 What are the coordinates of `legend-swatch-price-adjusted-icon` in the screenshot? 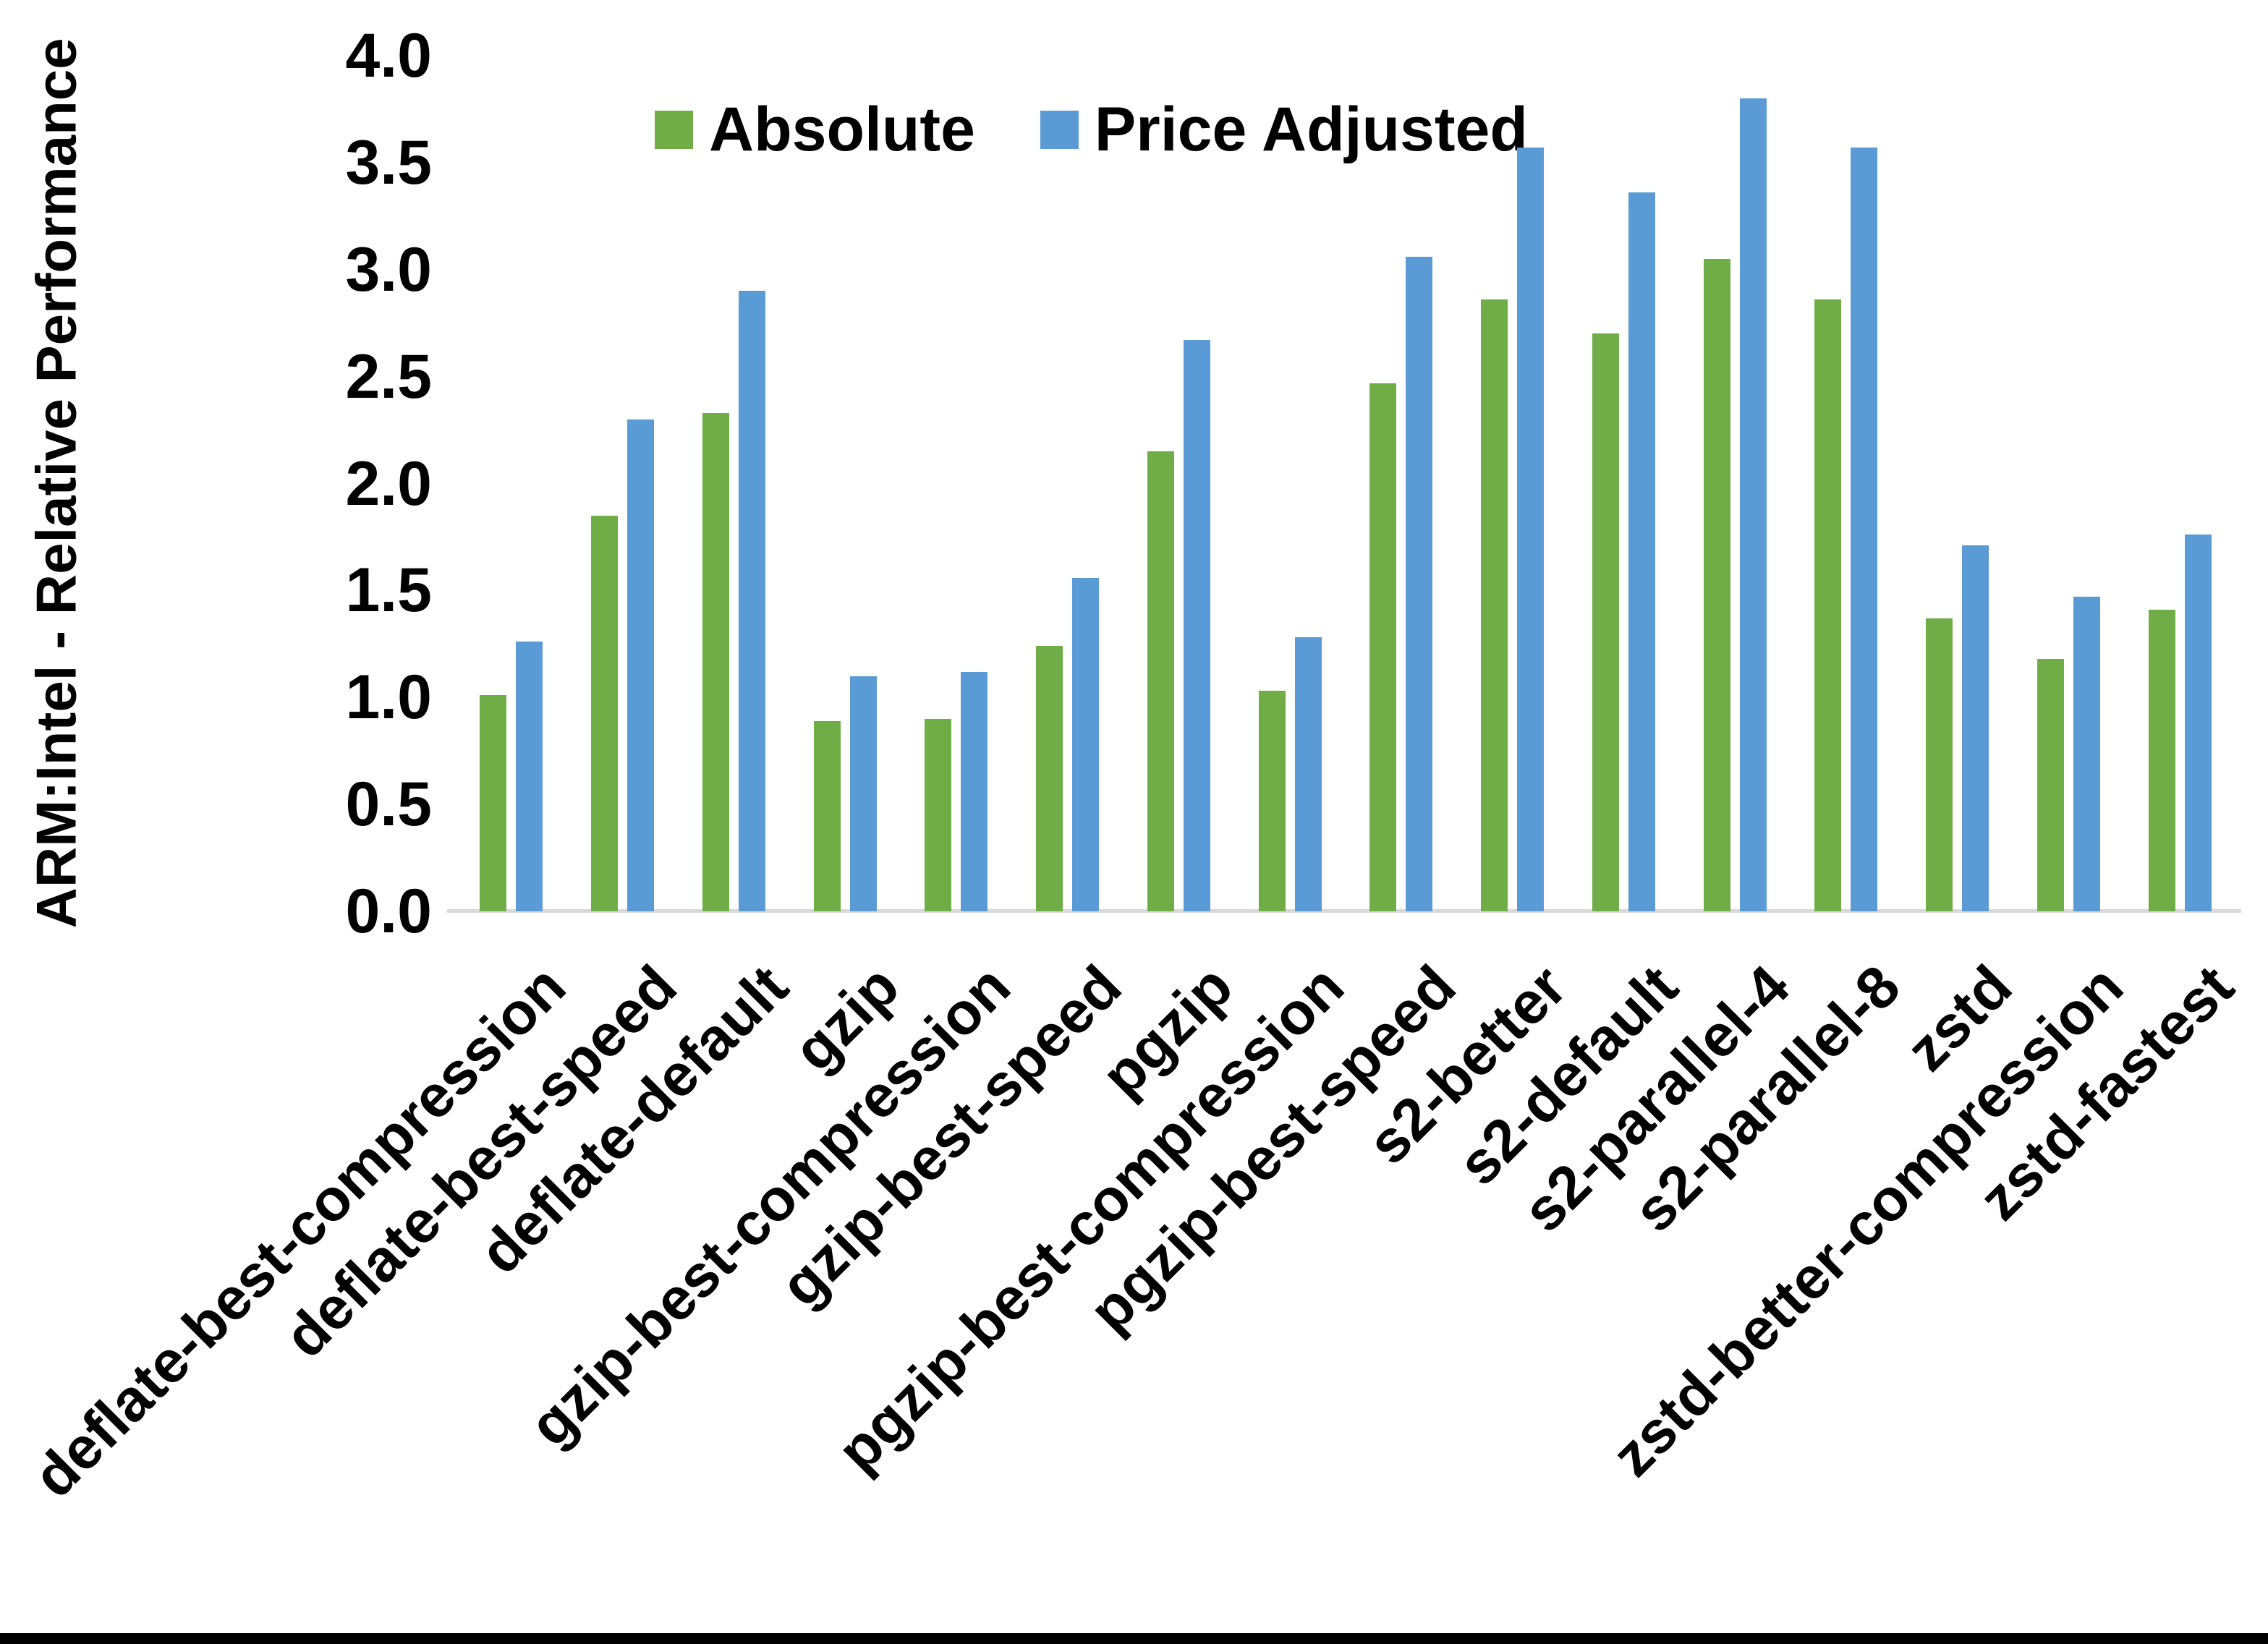 It's located at (1059, 130).